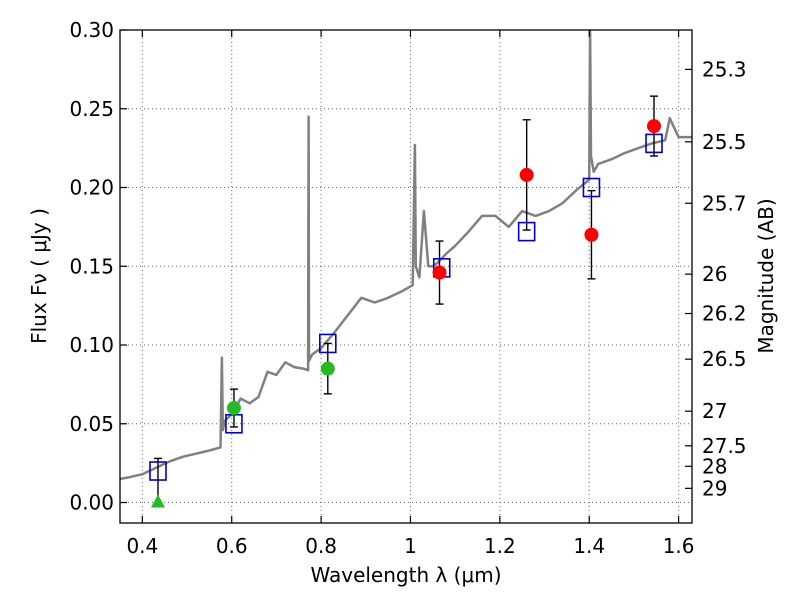 This screenshot has width=800, height=600. What do you see at coordinates (714, 411) in the screenshot?
I see `right-tick-label: 27` at bounding box center [714, 411].